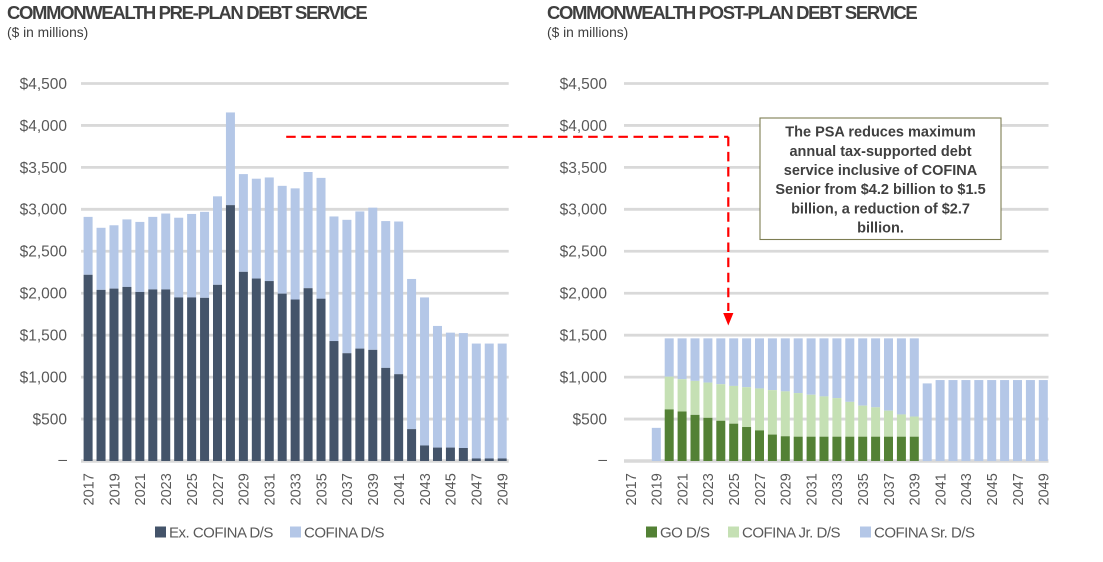 The width and height of the screenshot is (1103, 562). What do you see at coordinates (881, 171) in the screenshot?
I see `svg-text: service inclusive of COFINA` at bounding box center [881, 171].